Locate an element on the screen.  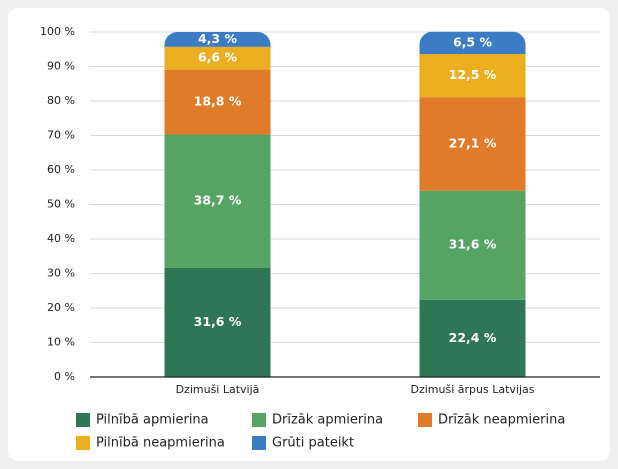
y-tick-label: 100 % is located at coordinates (57, 31).